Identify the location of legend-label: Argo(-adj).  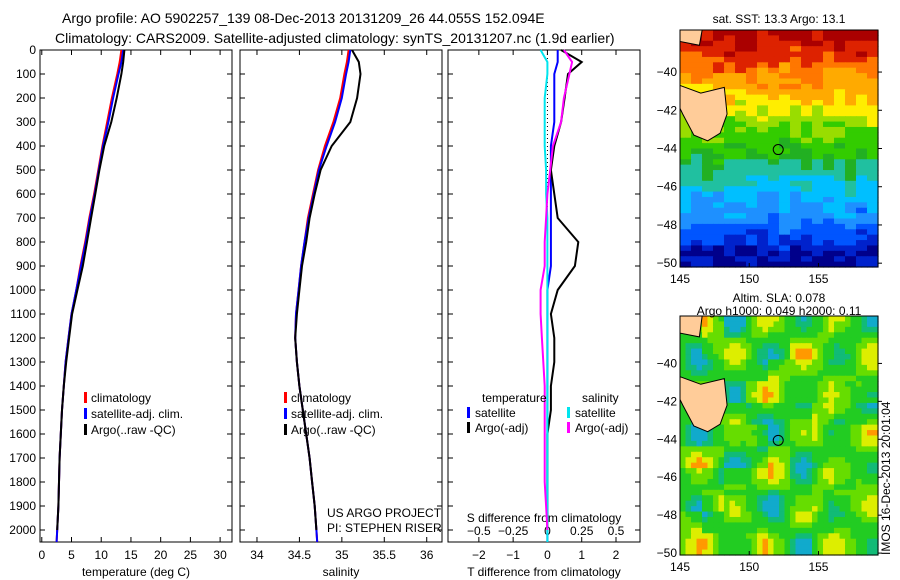
(501, 428).